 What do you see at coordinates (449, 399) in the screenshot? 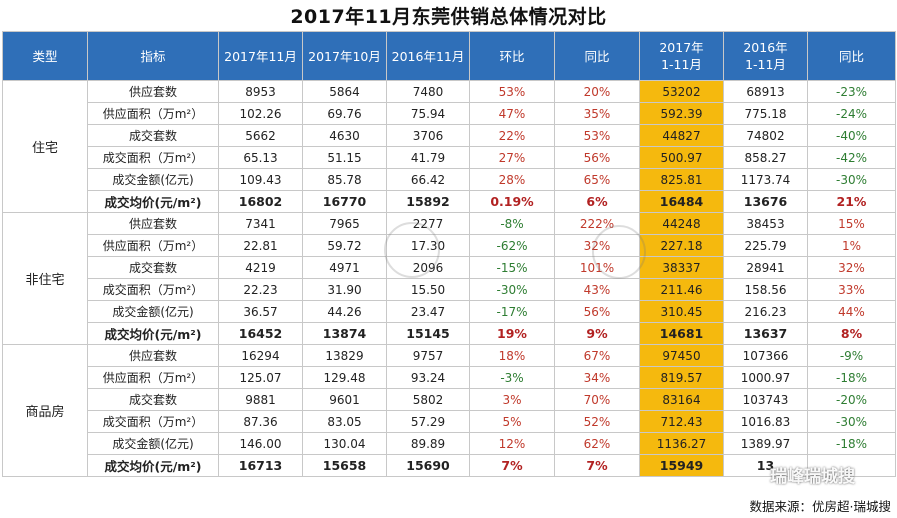
I see `table-row: 成交套数 9881 9601 5802 3% 70% 83164 103743 -20%` at bounding box center [449, 399].